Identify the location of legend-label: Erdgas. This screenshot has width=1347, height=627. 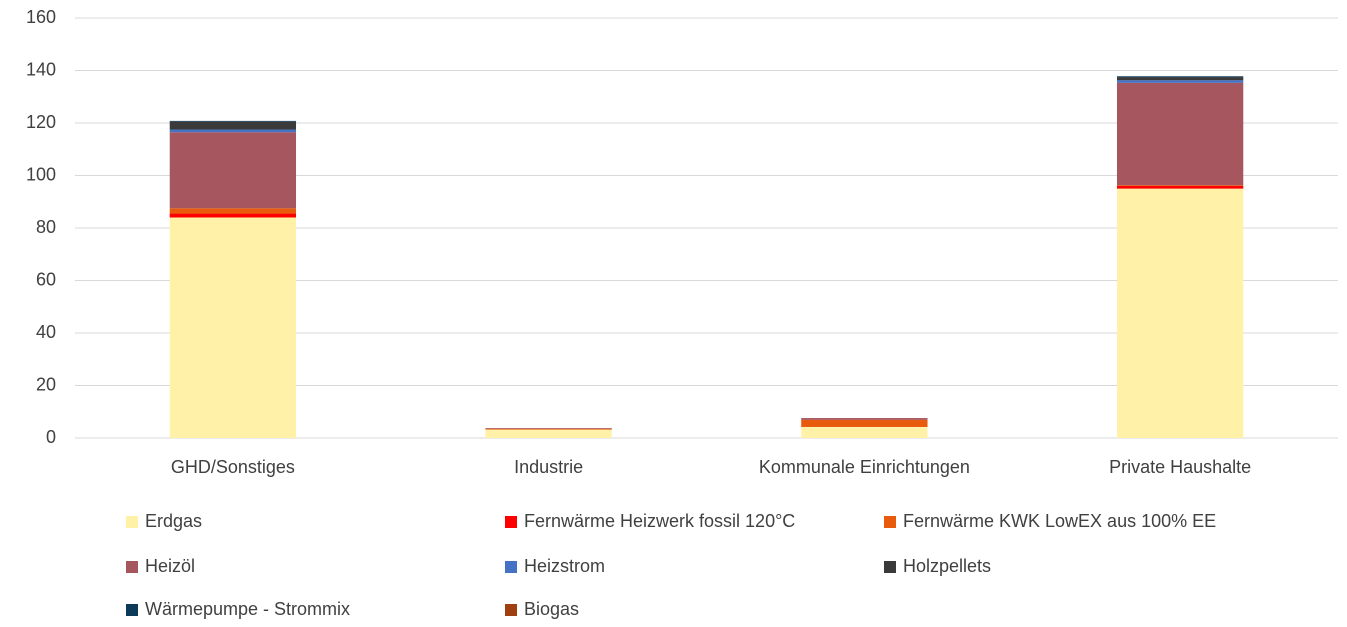
(173, 521).